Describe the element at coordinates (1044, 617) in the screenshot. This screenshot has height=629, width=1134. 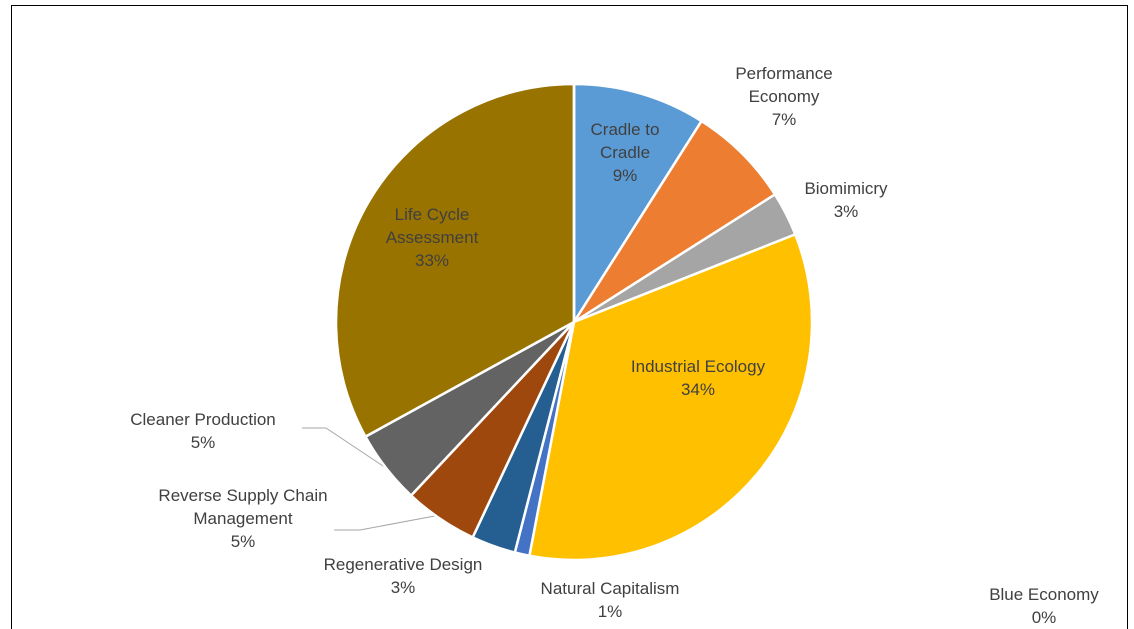
I see `slice-value: 0%` at that location.